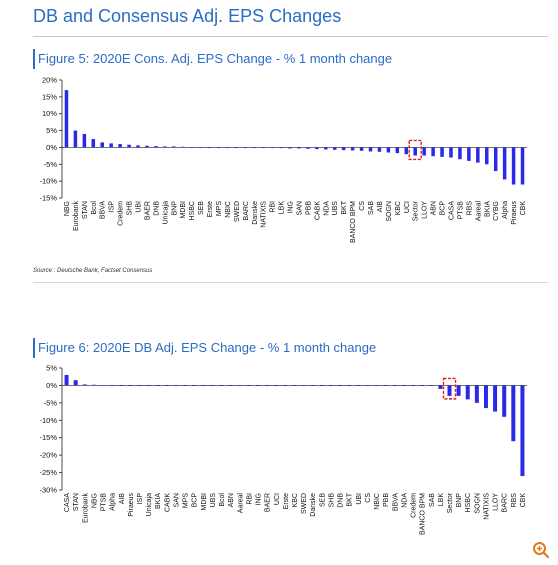 The height and width of the screenshot is (565, 558). Describe the element at coordinates (496, 502) in the screenshot. I see `x-tick-label: LLOY` at that location.